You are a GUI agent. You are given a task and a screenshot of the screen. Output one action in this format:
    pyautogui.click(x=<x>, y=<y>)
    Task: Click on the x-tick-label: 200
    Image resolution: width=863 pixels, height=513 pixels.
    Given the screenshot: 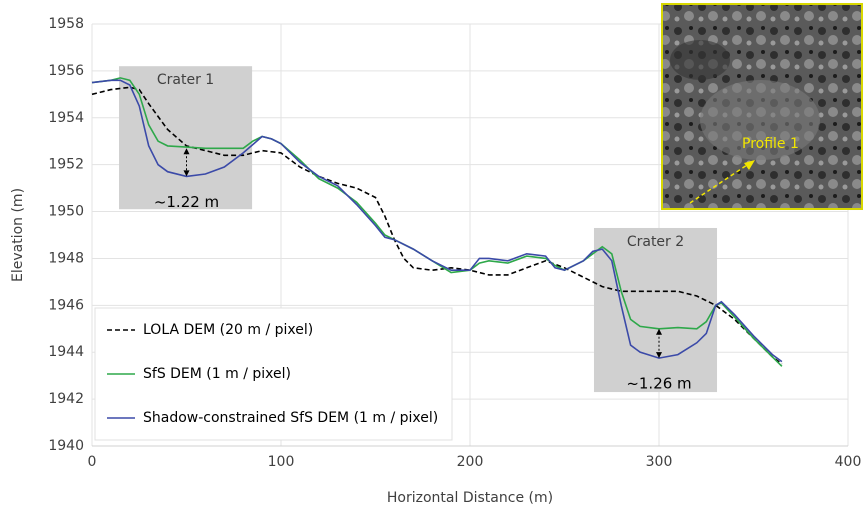 What is the action you would take?
    pyautogui.click(x=470, y=462)
    